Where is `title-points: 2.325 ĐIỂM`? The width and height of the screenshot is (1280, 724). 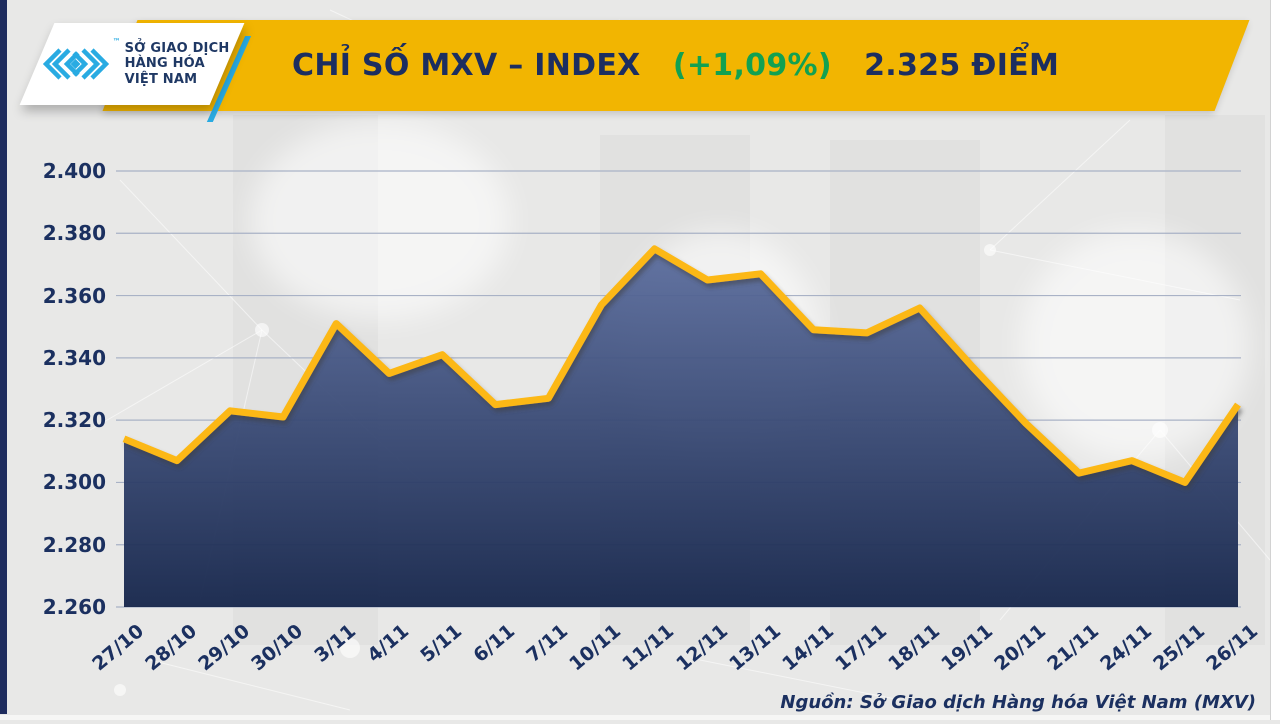
title-points: 2.325 ĐIỂM is located at coordinates (962, 65).